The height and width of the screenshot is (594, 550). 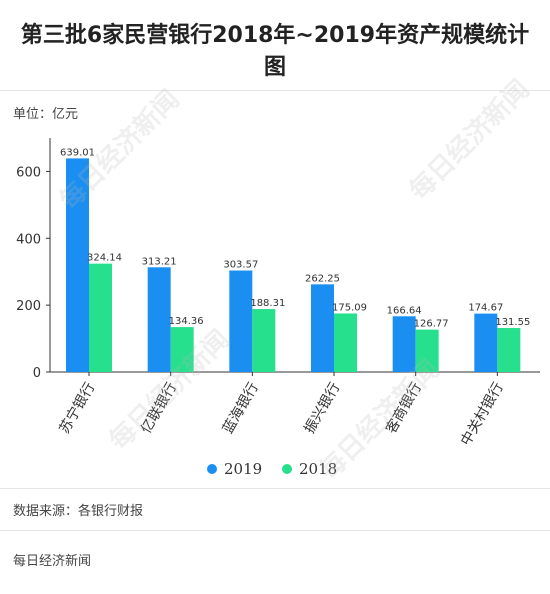 What do you see at coordinates (287, 469) in the screenshot?
I see `legend-marker-2018` at bounding box center [287, 469].